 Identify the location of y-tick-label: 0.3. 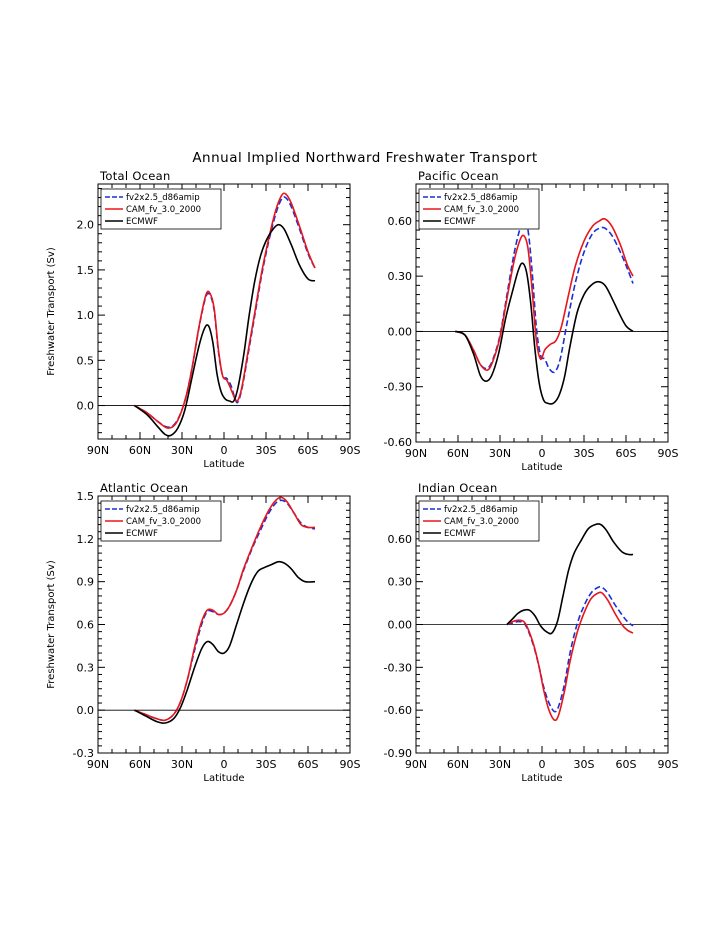
(86, 667).